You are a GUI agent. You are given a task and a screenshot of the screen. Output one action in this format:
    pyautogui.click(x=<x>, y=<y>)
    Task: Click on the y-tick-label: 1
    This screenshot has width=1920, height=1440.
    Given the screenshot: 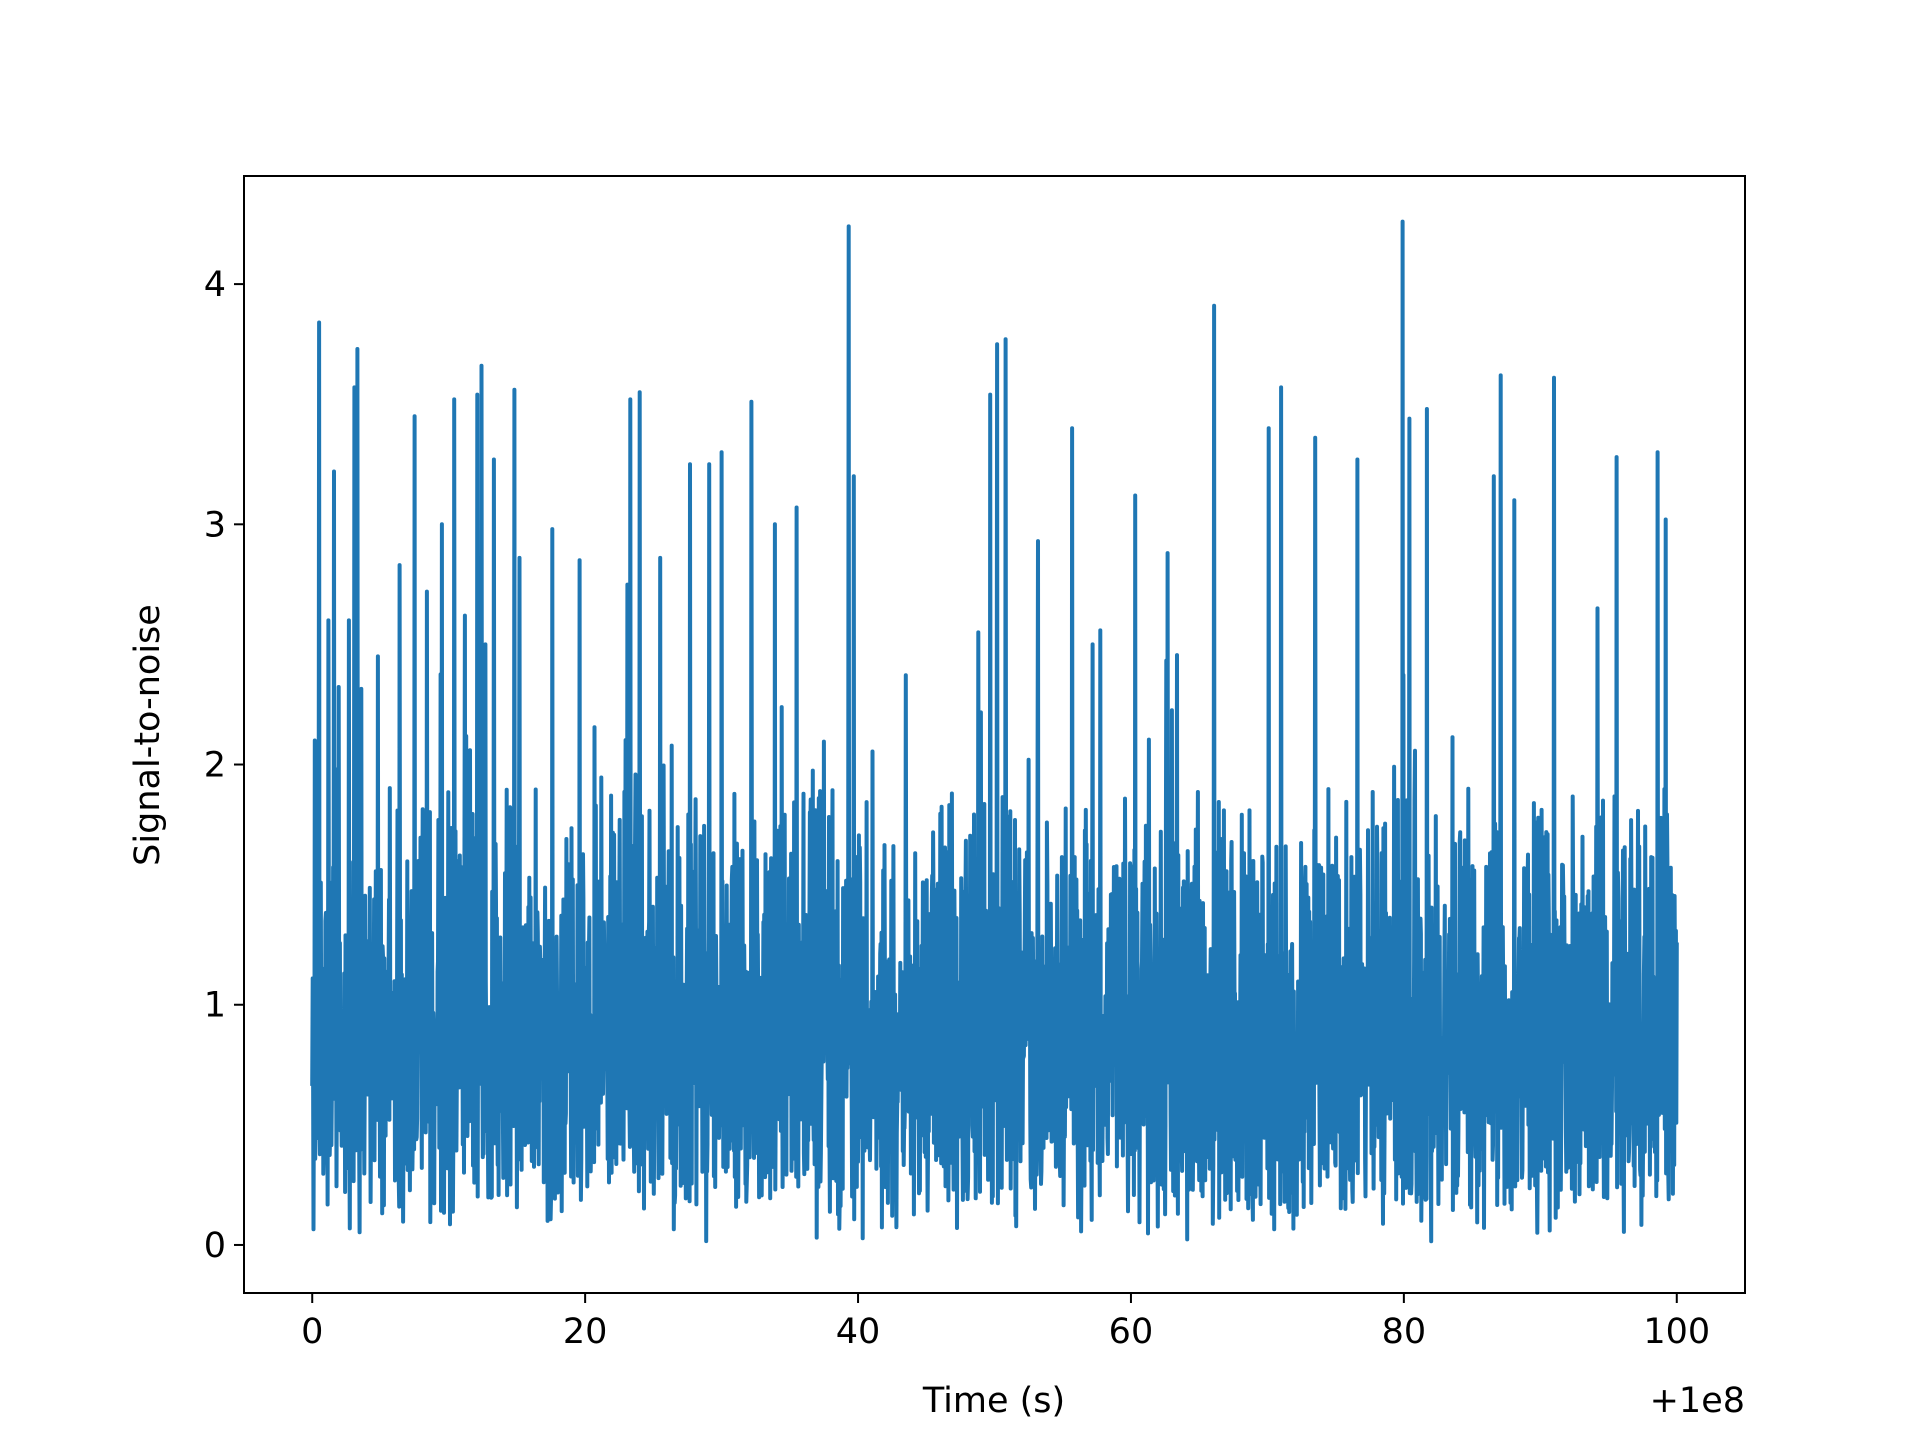 What is the action you would take?
    pyautogui.click(x=215, y=1006)
    